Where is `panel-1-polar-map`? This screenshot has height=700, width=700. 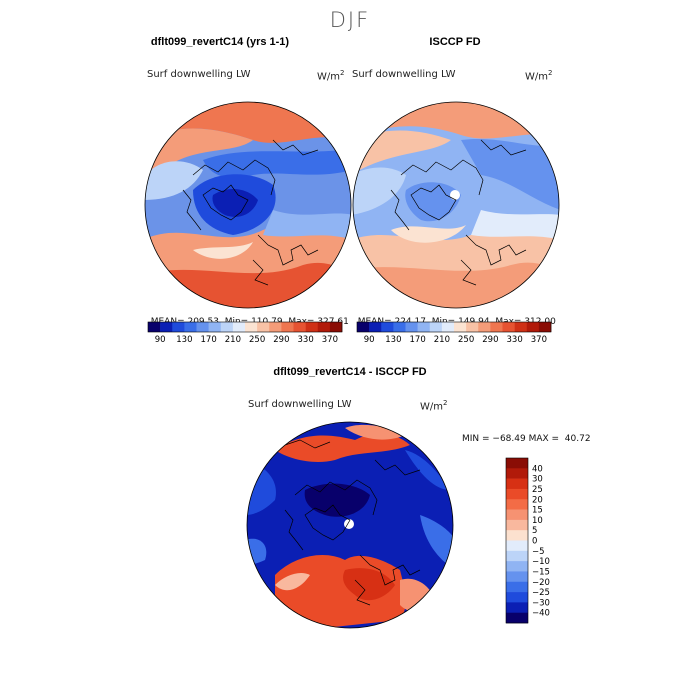
panel-1-polar-map is located at coordinates (248, 205).